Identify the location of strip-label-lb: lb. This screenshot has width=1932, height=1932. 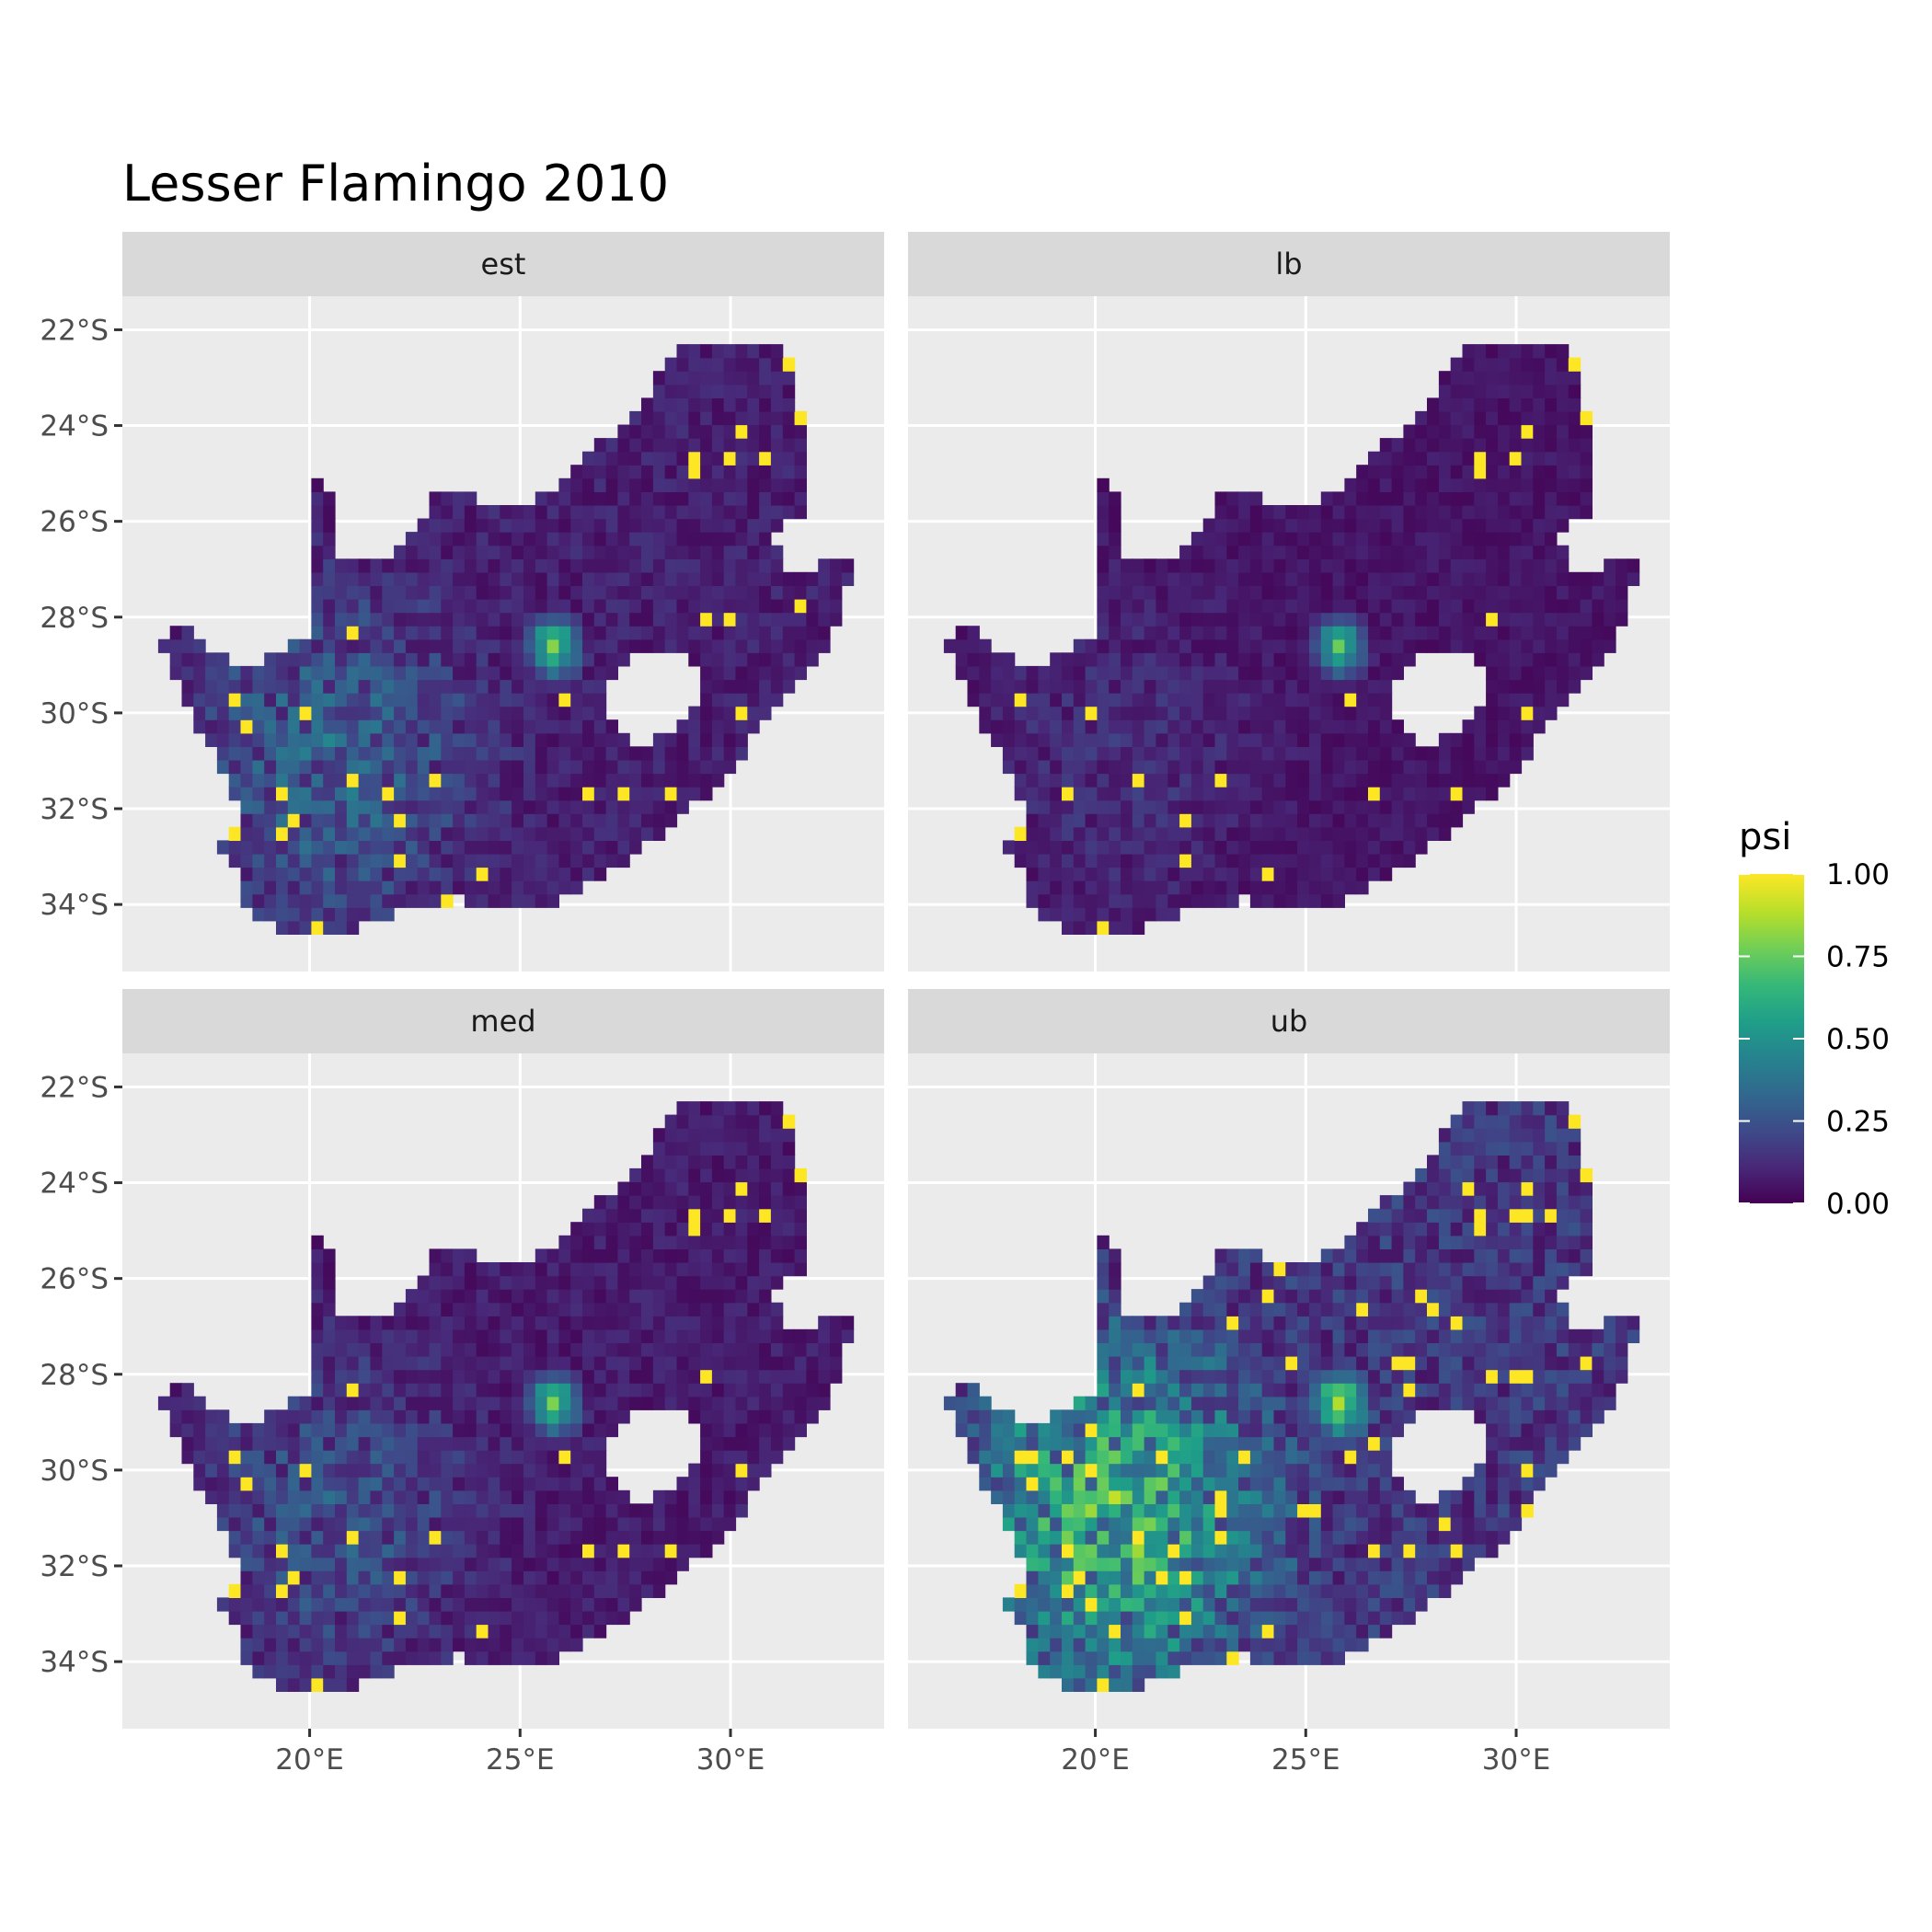
(1288, 264).